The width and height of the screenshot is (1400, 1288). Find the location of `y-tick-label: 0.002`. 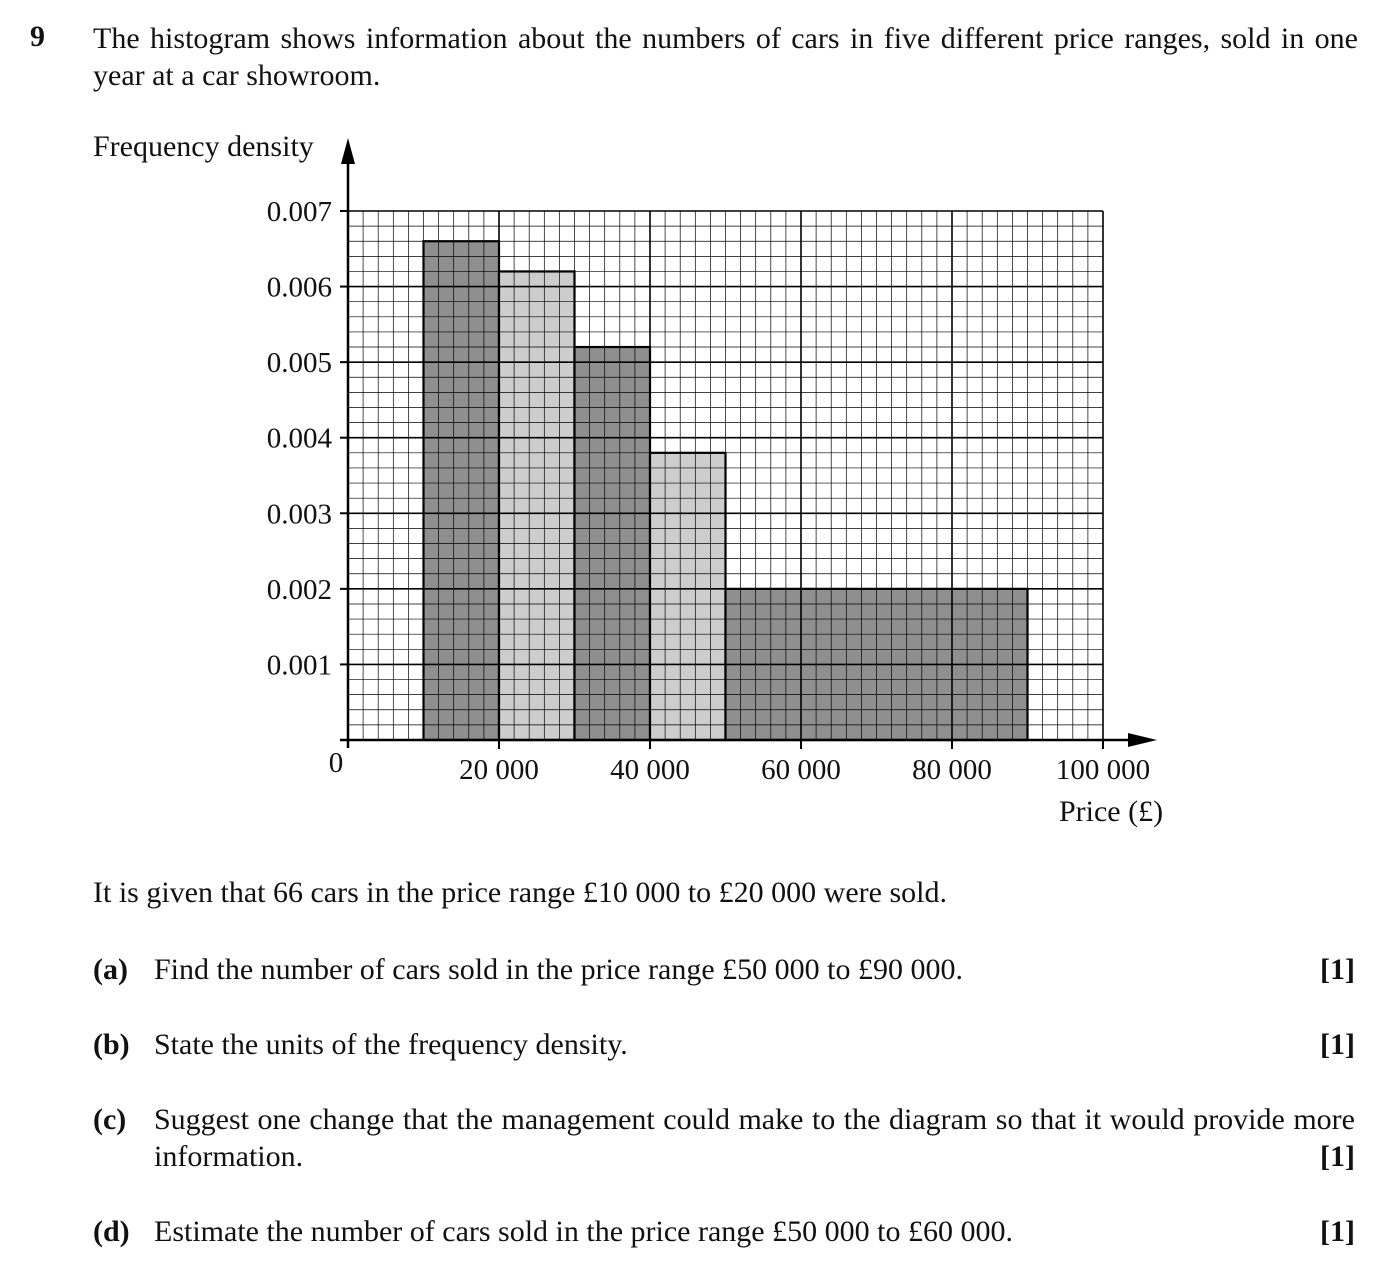

y-tick-label: 0.002 is located at coordinates (299, 590).